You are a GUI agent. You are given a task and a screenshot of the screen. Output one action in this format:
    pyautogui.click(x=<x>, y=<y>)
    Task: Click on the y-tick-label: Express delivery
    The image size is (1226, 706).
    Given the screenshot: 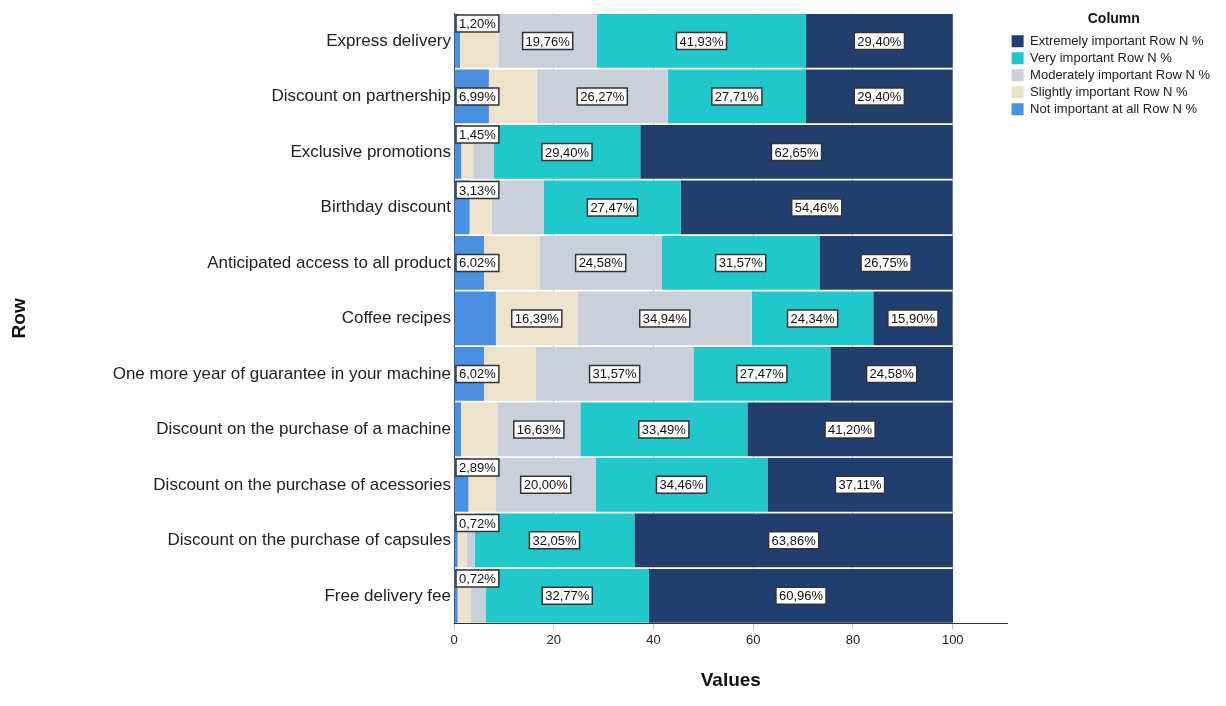 What is the action you would take?
    pyautogui.click(x=389, y=40)
    